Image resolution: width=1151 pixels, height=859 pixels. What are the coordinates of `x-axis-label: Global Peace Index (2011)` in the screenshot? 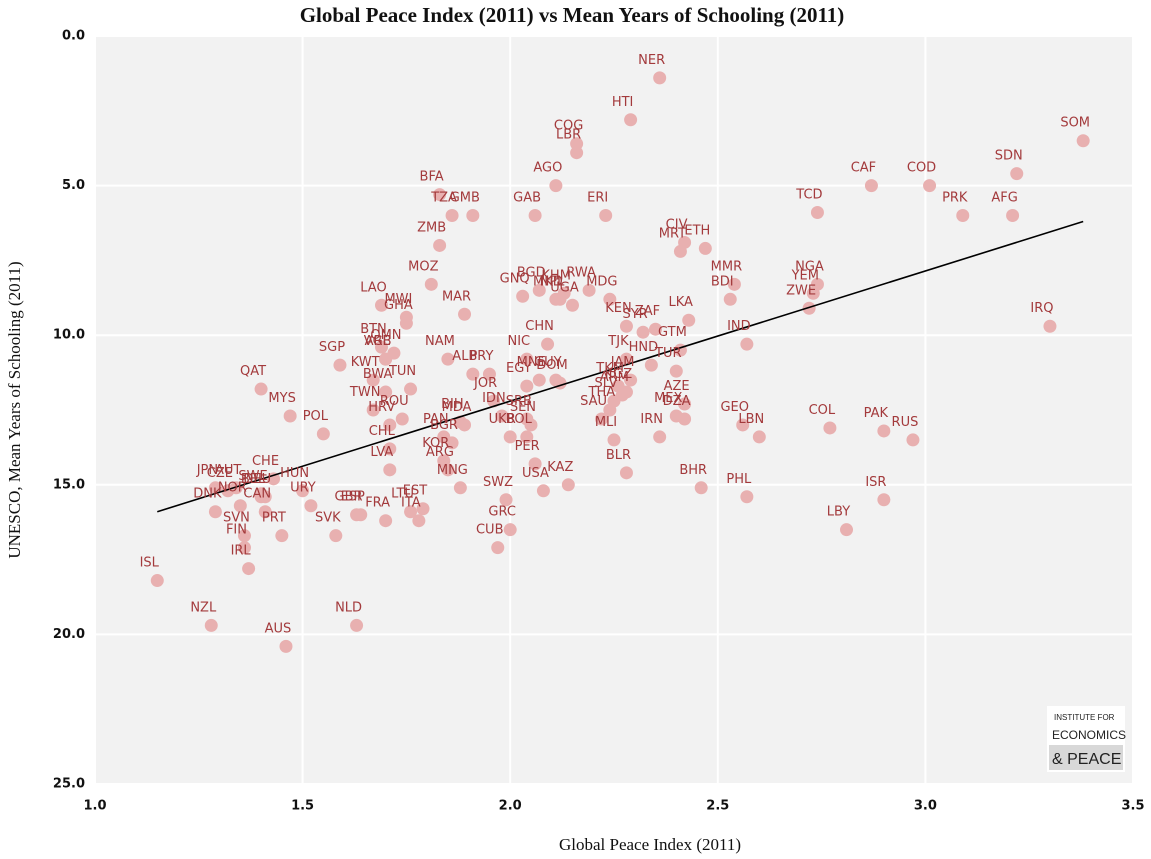 It's located at (650, 844).